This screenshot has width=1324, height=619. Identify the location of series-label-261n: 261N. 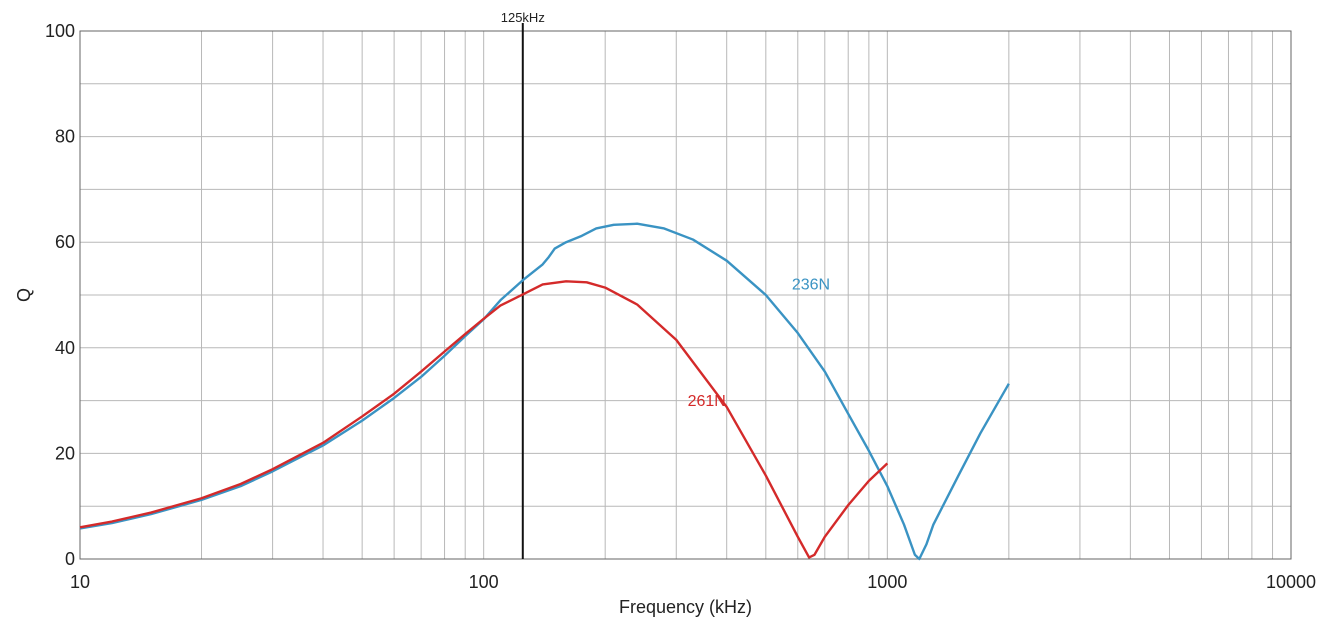
(707, 401).